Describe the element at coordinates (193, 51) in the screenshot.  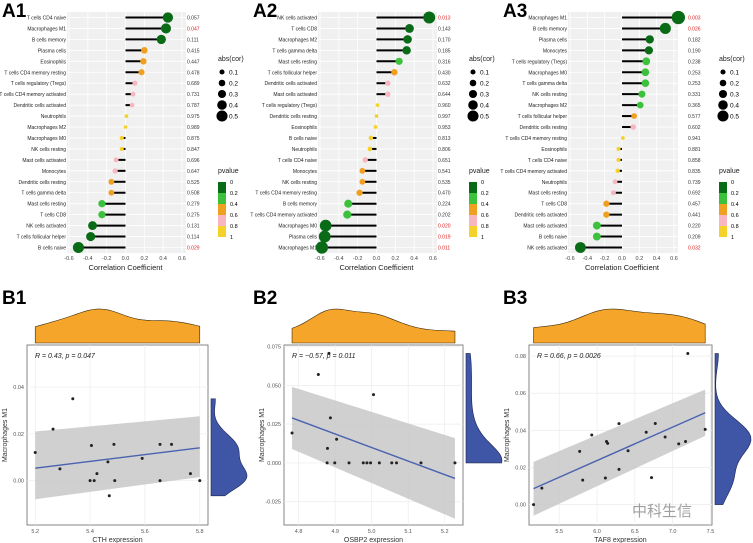
I see `p-value-label: 0.415` at that location.